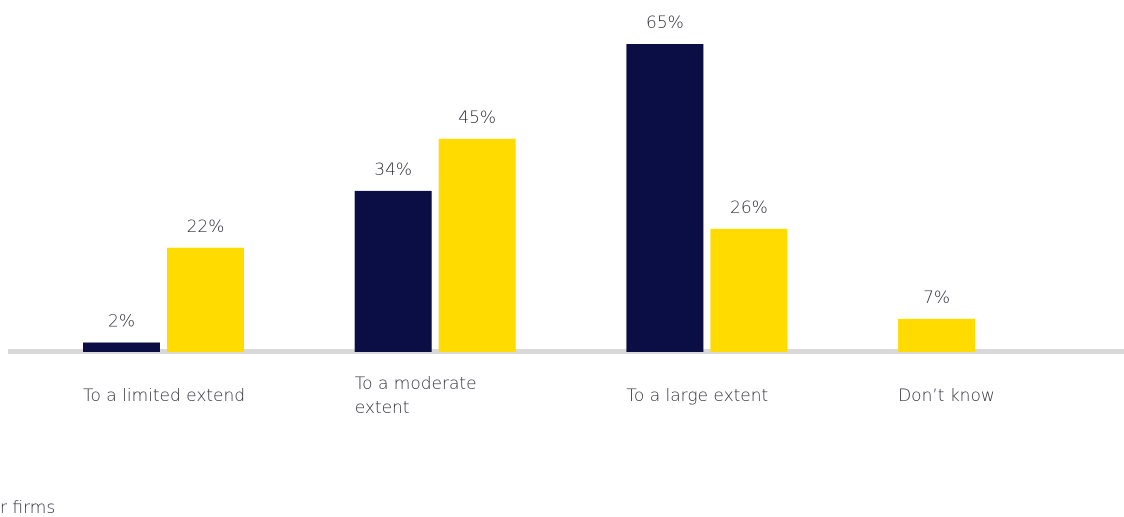 This screenshot has width=1124, height=517. What do you see at coordinates (697, 396) in the screenshot?
I see `x-tick-label: To a large extent` at bounding box center [697, 396].